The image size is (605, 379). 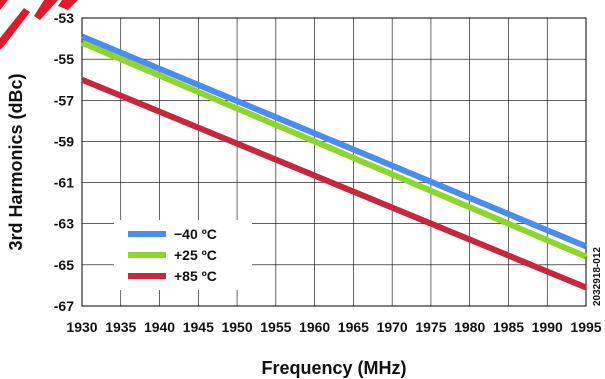 What do you see at coordinates (195, 276) in the screenshot?
I see `legend-label-2: +85 ºC` at bounding box center [195, 276].